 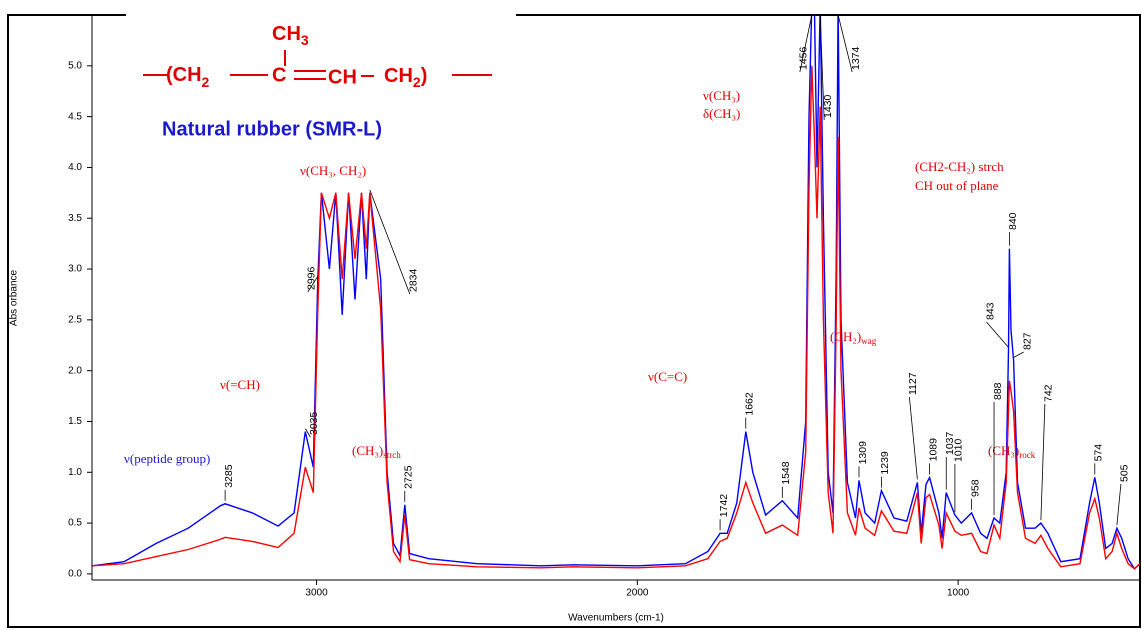 I want to click on y-tick-label: 2.5, so click(x=75, y=319).